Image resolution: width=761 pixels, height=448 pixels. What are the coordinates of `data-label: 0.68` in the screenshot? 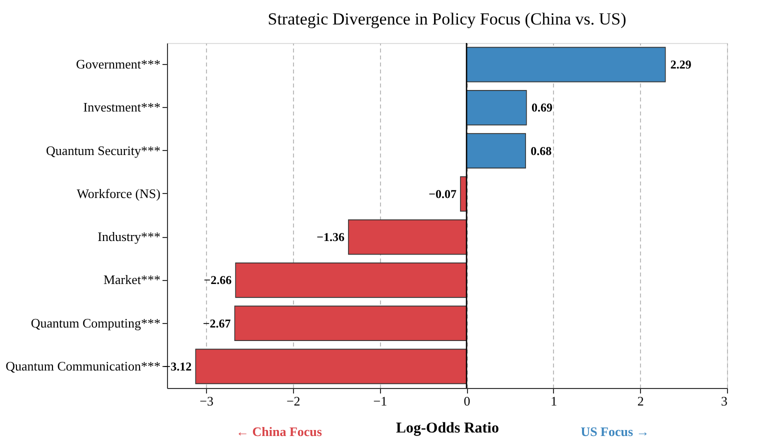 It's located at (541, 151).